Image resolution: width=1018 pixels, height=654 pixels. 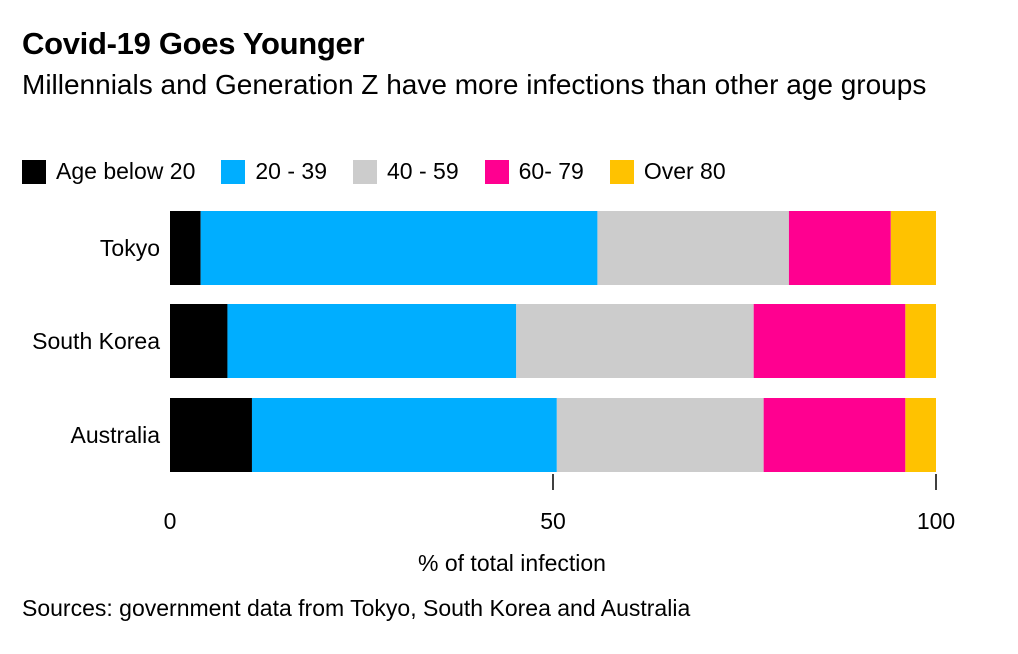 What do you see at coordinates (553, 521) in the screenshot?
I see `x-tick-label: 50` at bounding box center [553, 521].